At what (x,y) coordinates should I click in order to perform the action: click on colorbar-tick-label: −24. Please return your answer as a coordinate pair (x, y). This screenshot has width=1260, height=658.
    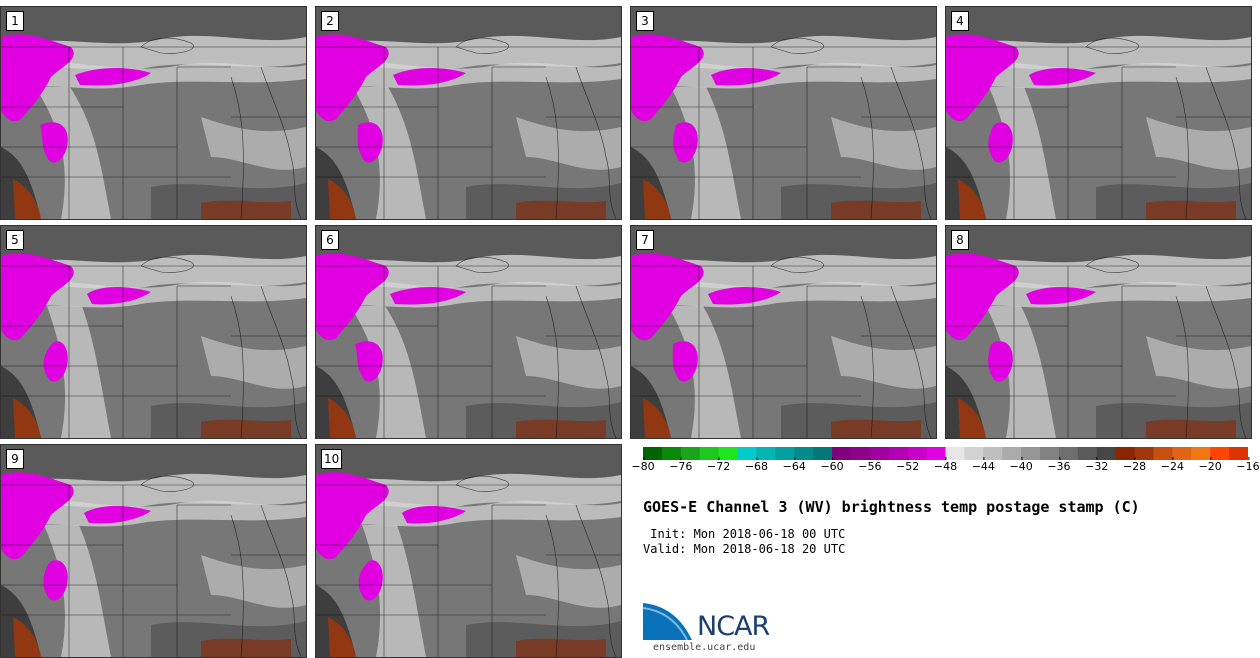
    Looking at the image, I should click on (1172, 465).